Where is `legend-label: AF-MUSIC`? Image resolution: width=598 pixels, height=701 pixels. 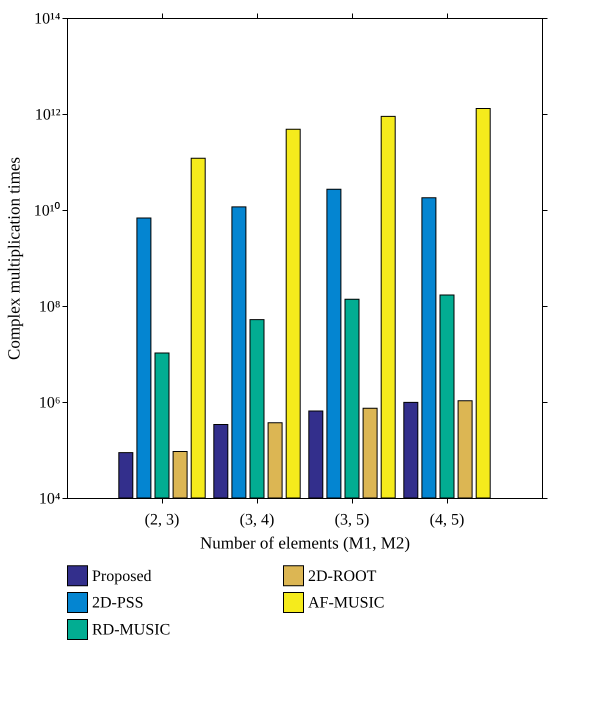
legend-label: AF-MUSIC is located at coordinates (346, 603).